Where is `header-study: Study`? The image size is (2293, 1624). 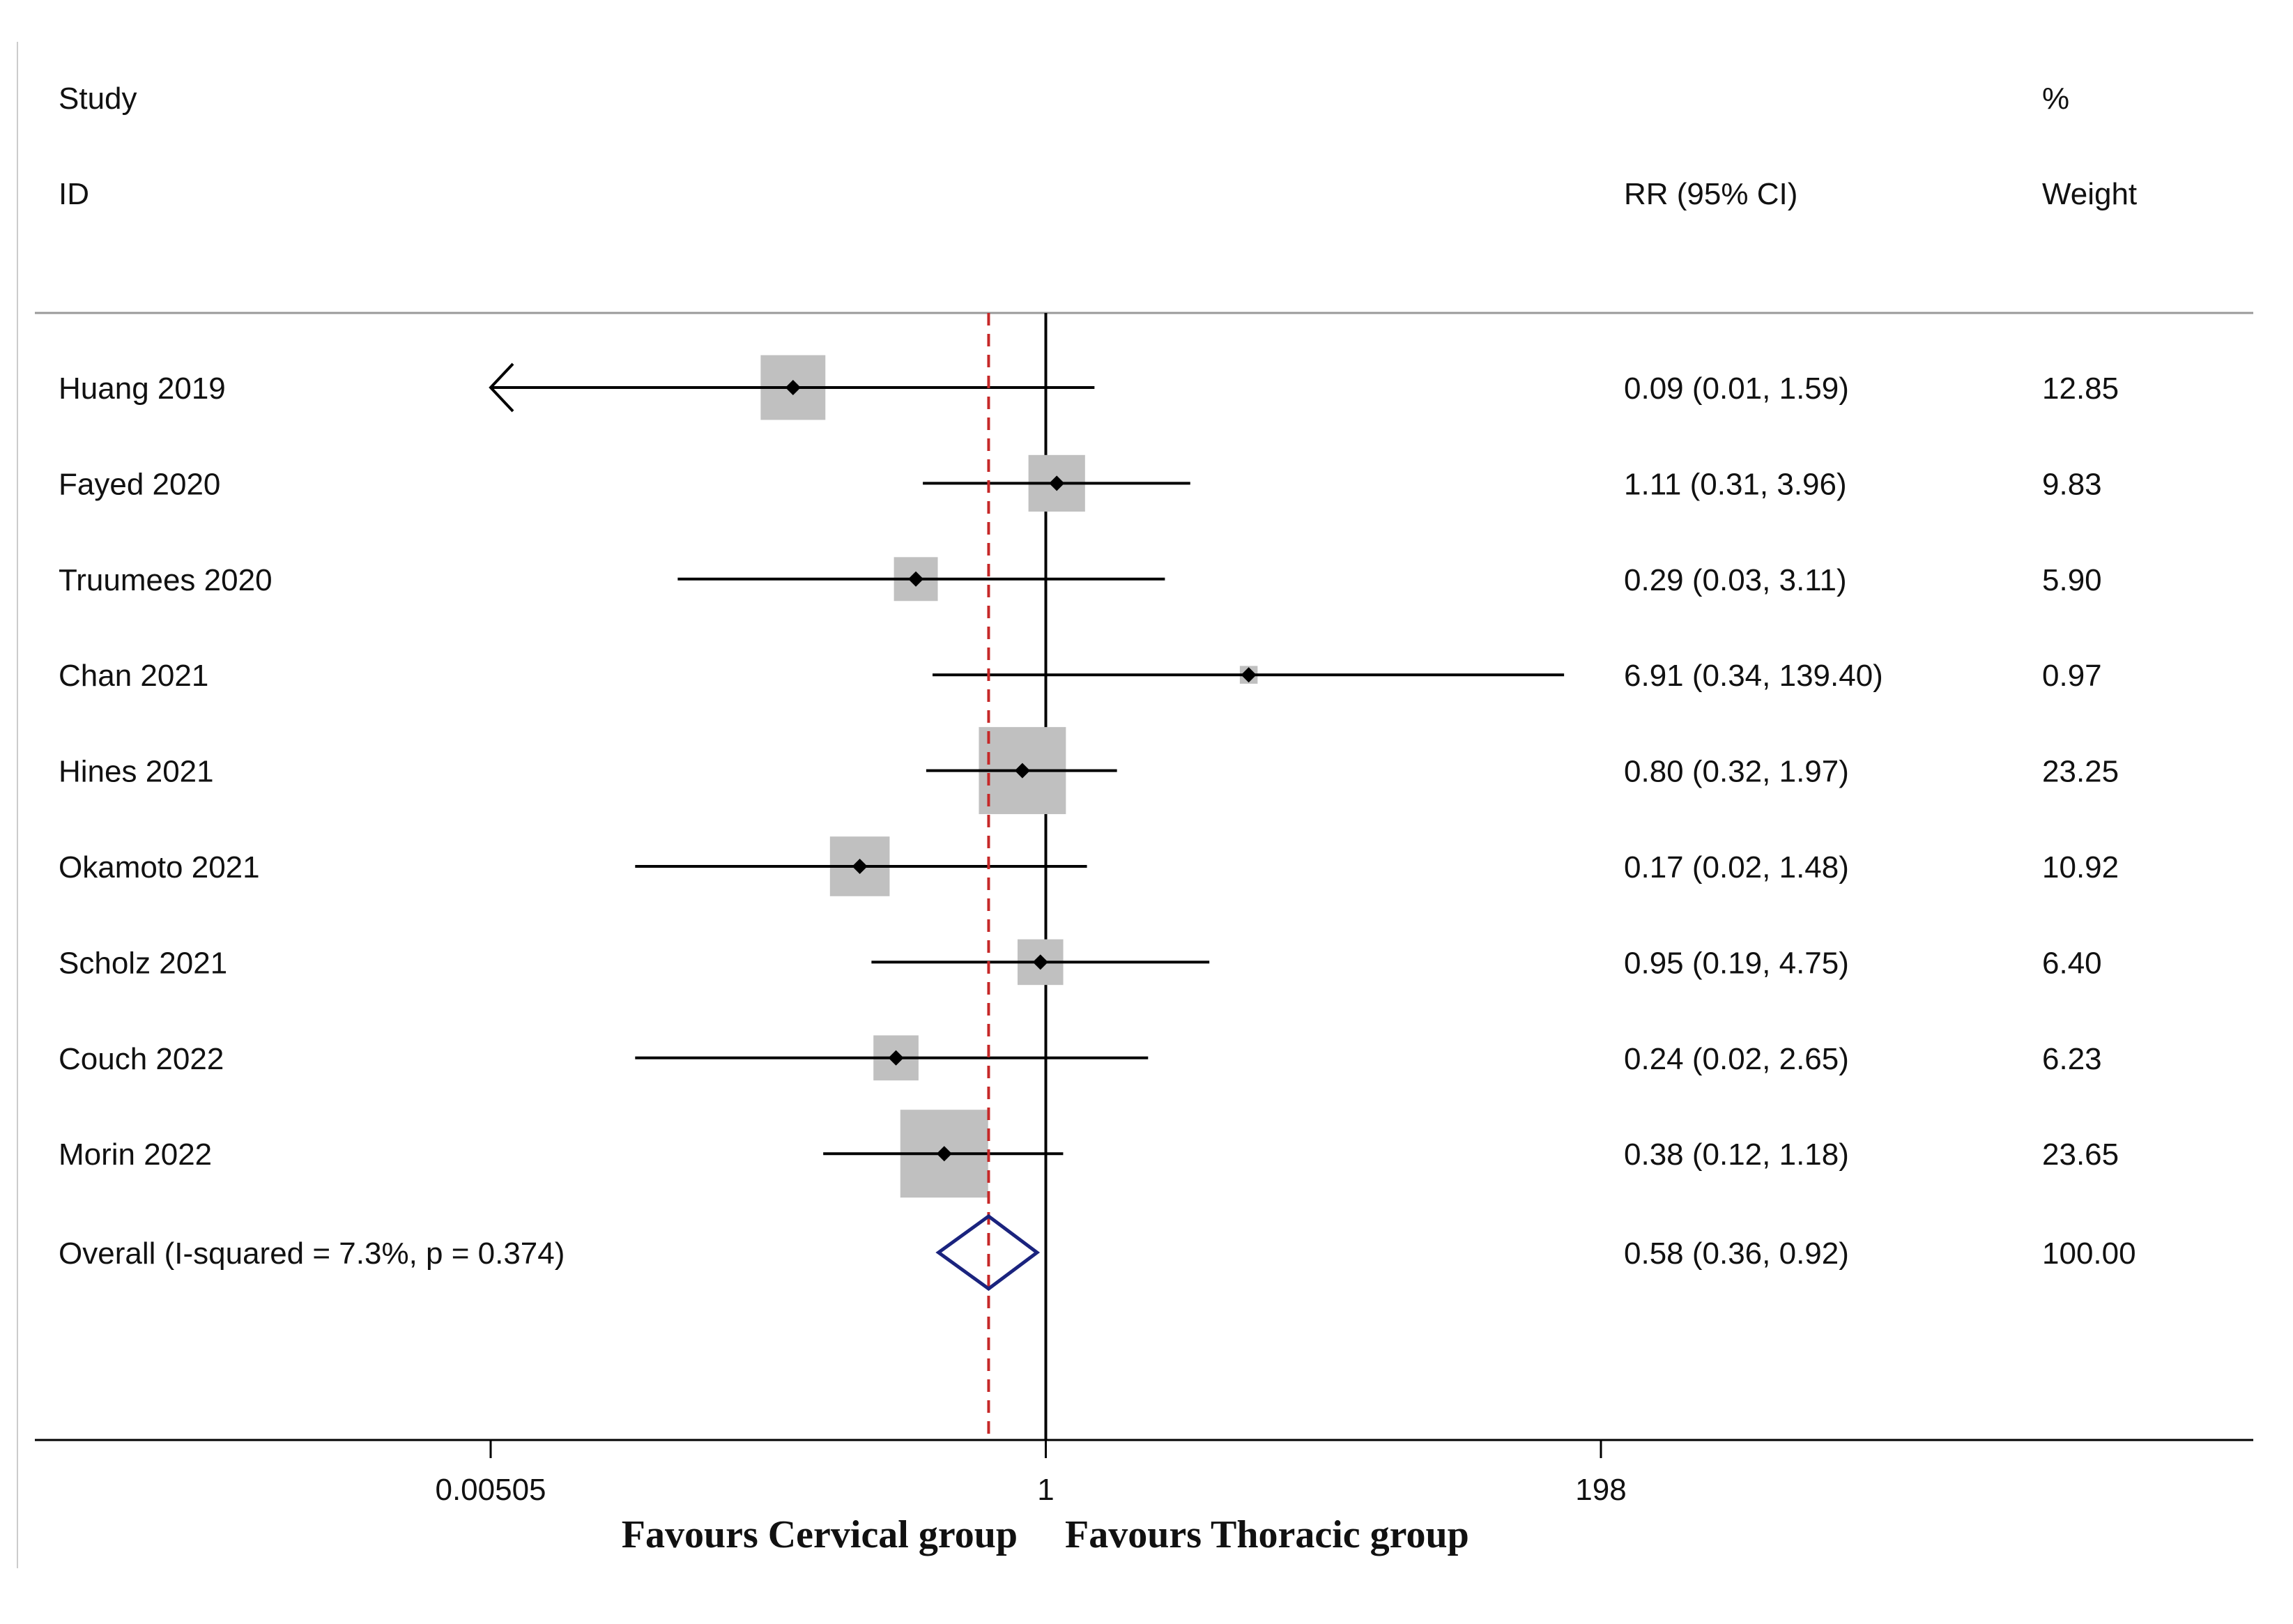 header-study: Study is located at coordinates (98, 99).